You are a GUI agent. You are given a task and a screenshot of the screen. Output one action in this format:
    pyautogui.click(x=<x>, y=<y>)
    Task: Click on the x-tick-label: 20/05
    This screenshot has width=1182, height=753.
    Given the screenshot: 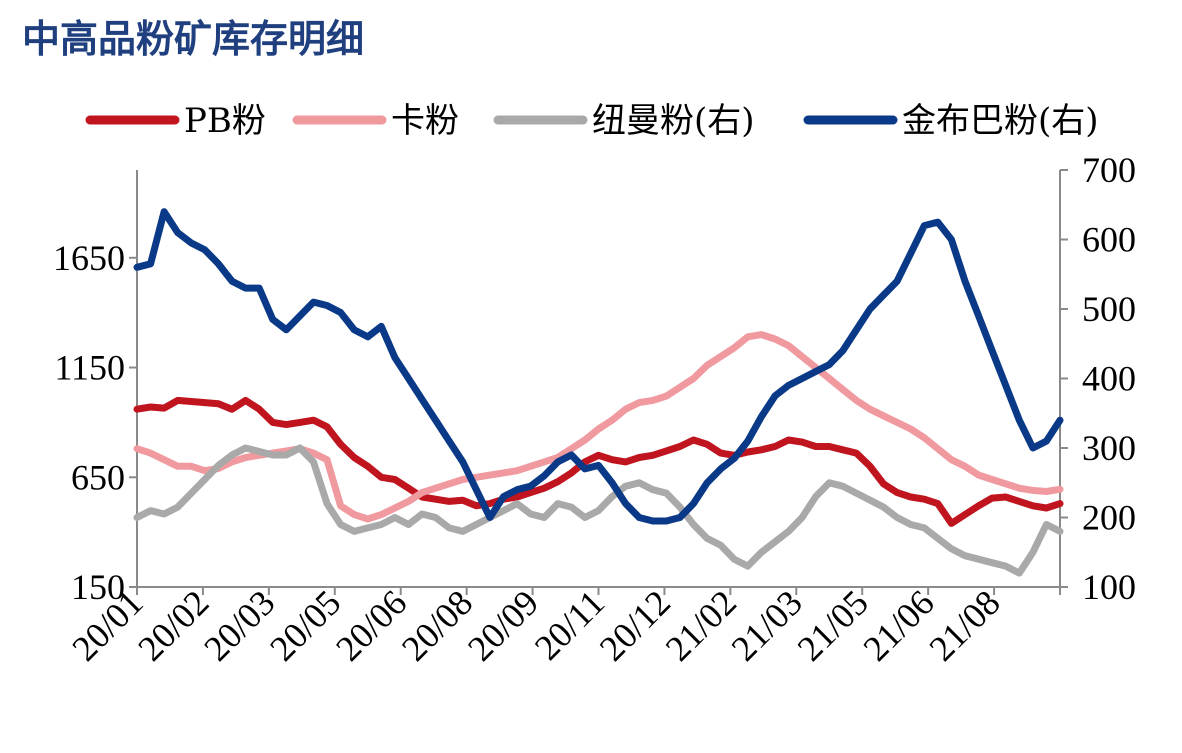 What is the action you would take?
    pyautogui.click(x=305, y=625)
    